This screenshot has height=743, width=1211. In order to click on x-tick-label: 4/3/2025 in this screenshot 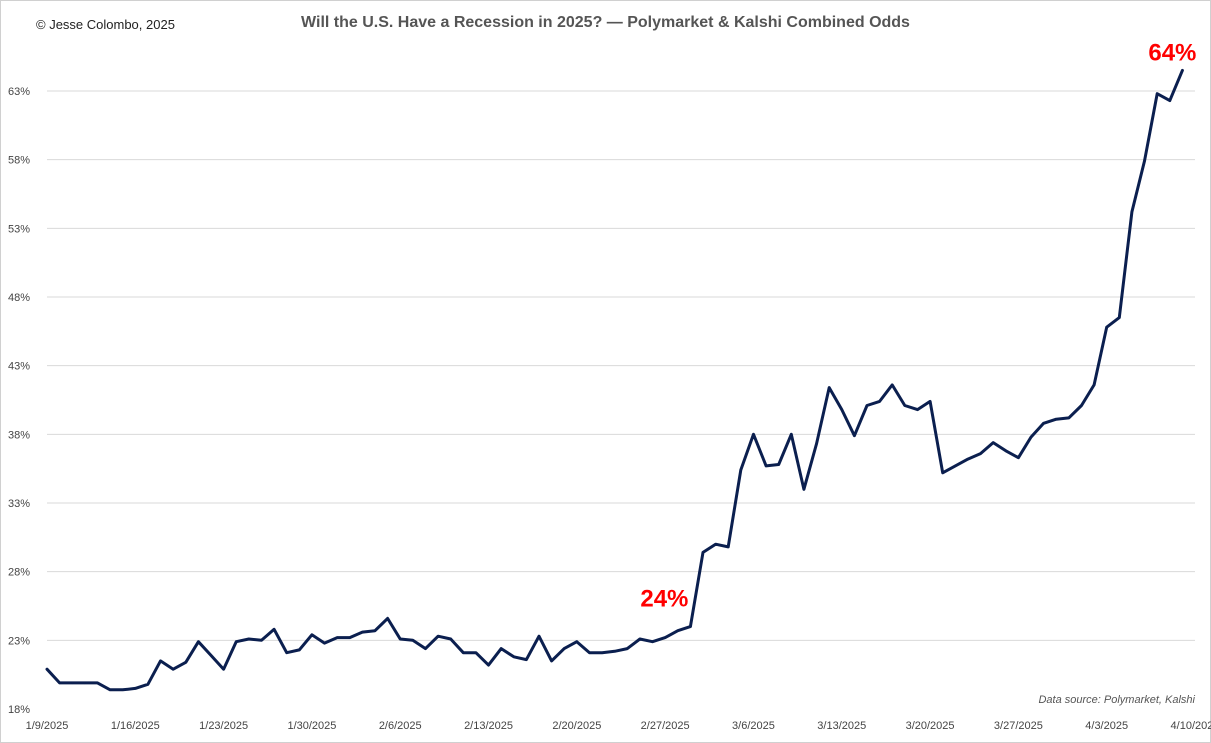, I will do `click(1106, 726)`.